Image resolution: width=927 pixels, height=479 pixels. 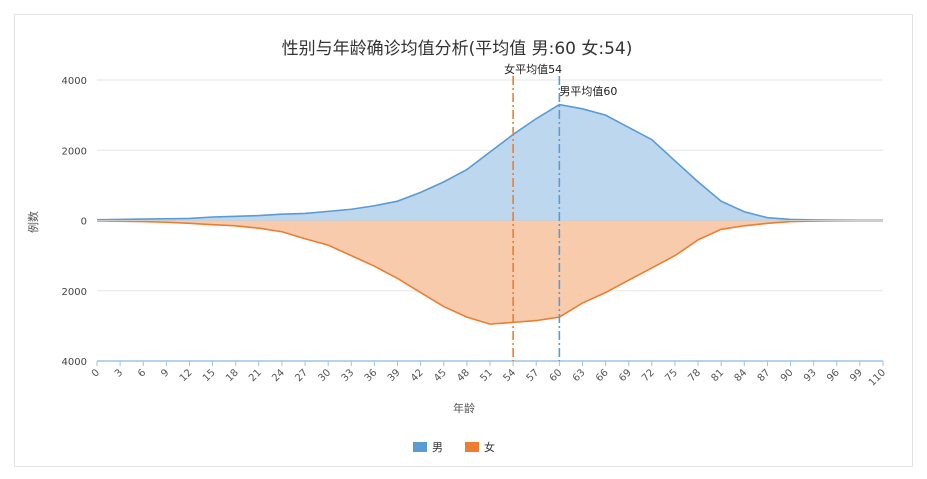 What do you see at coordinates (556, 375) in the screenshot?
I see `x-tick-label: 60` at bounding box center [556, 375].